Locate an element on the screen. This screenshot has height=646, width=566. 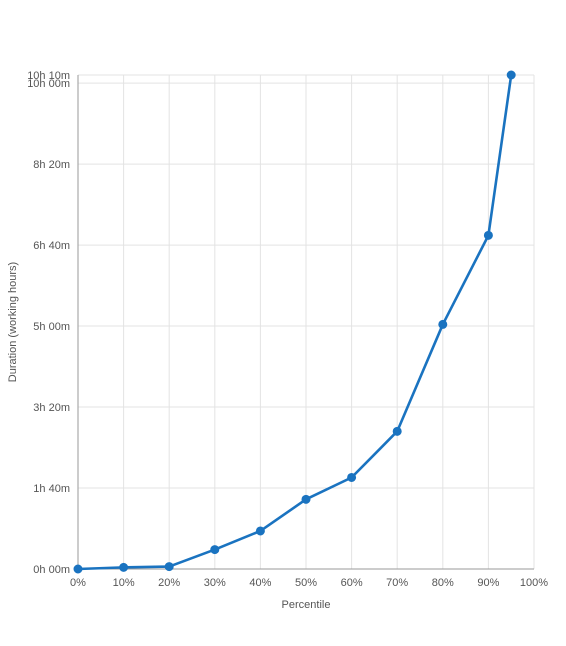
y-tick-label: 5h 00m is located at coordinates (51, 327).